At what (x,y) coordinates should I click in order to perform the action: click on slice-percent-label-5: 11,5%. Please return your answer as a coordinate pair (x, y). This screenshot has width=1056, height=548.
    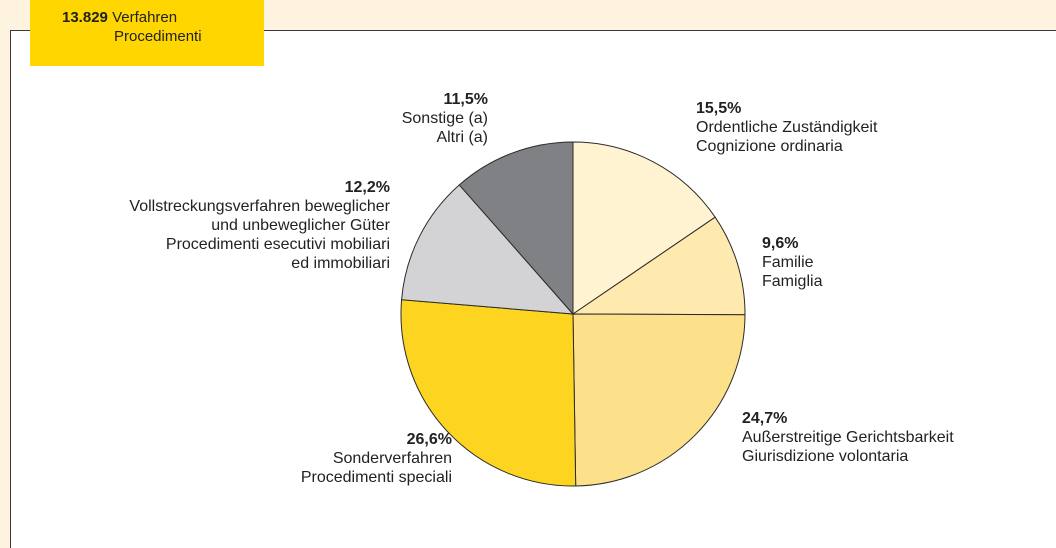
    Looking at the image, I should click on (466, 99).